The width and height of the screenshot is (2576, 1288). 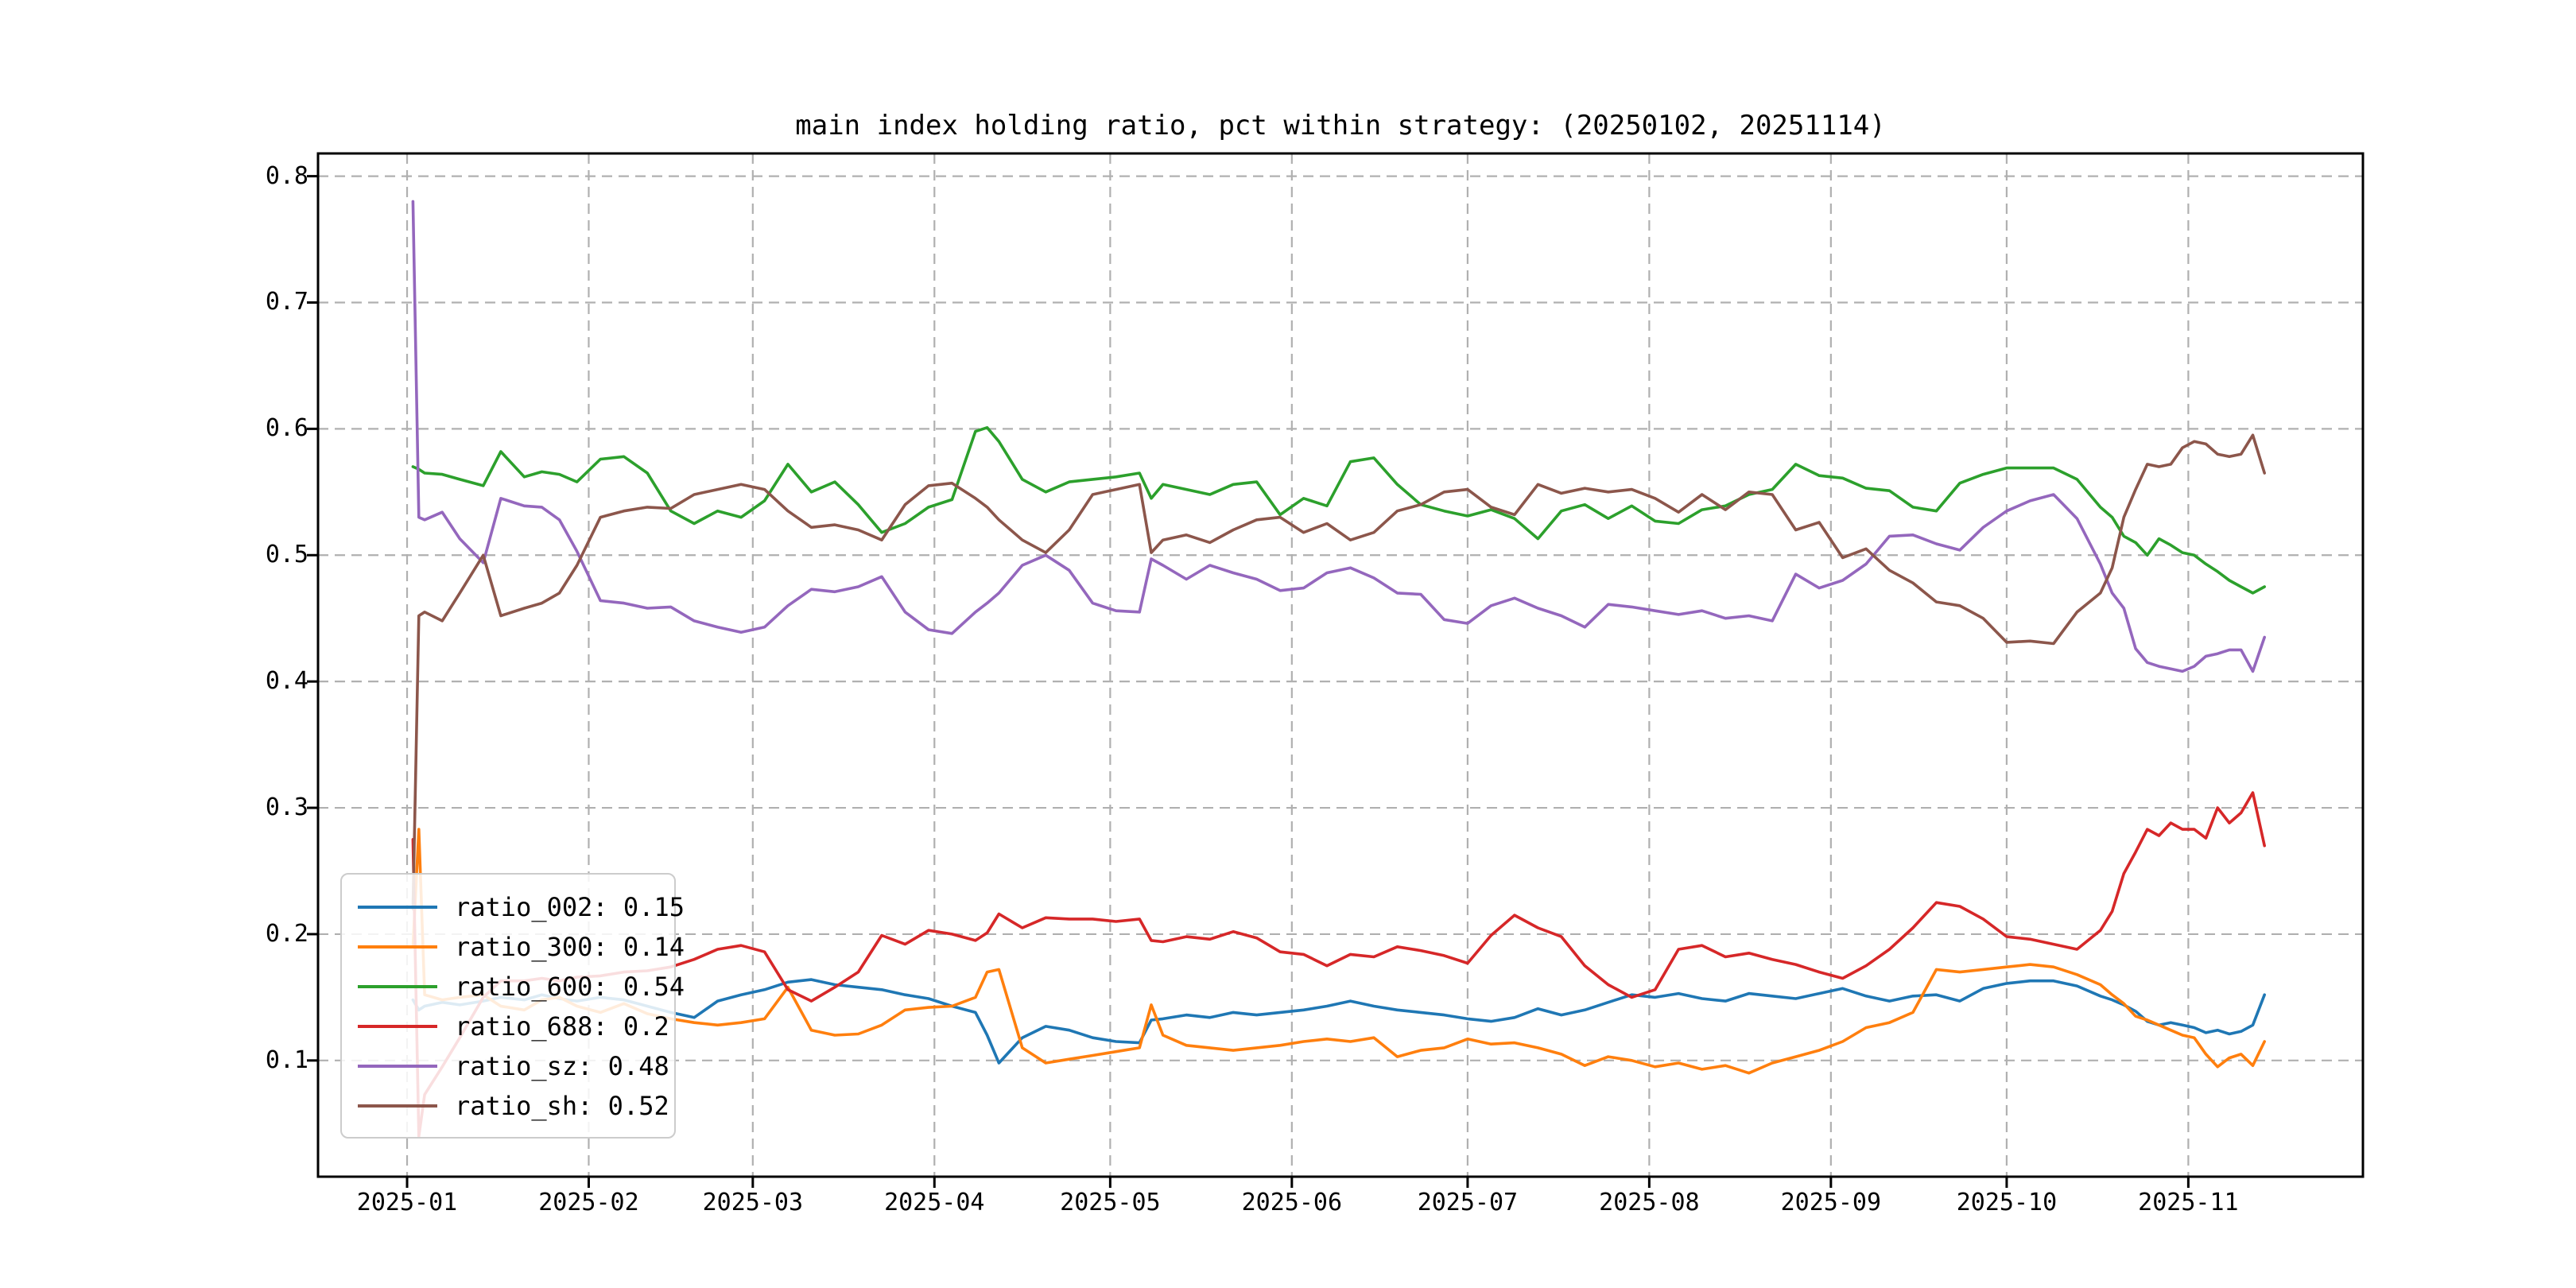 What do you see at coordinates (570, 907) in the screenshot?
I see `legend-label: ratio_002: 0.15` at bounding box center [570, 907].